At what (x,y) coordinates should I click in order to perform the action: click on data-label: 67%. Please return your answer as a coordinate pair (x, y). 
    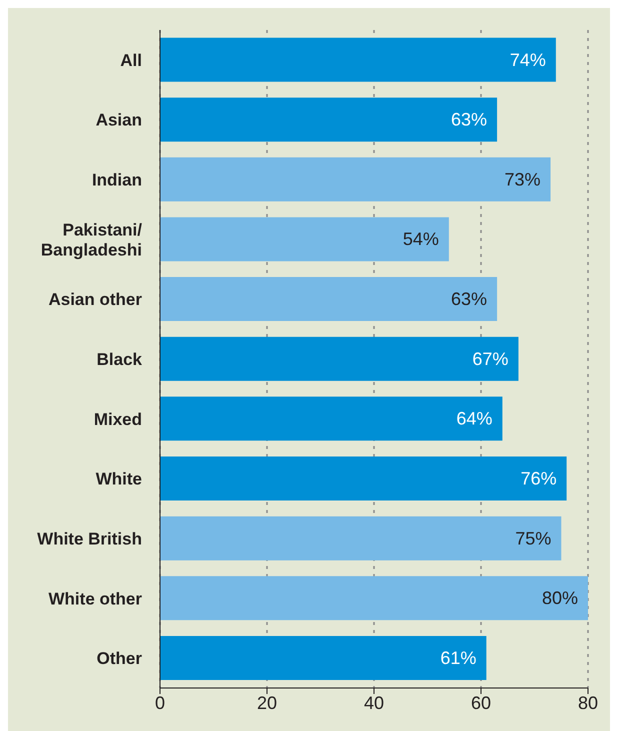
    Looking at the image, I should click on (490, 358).